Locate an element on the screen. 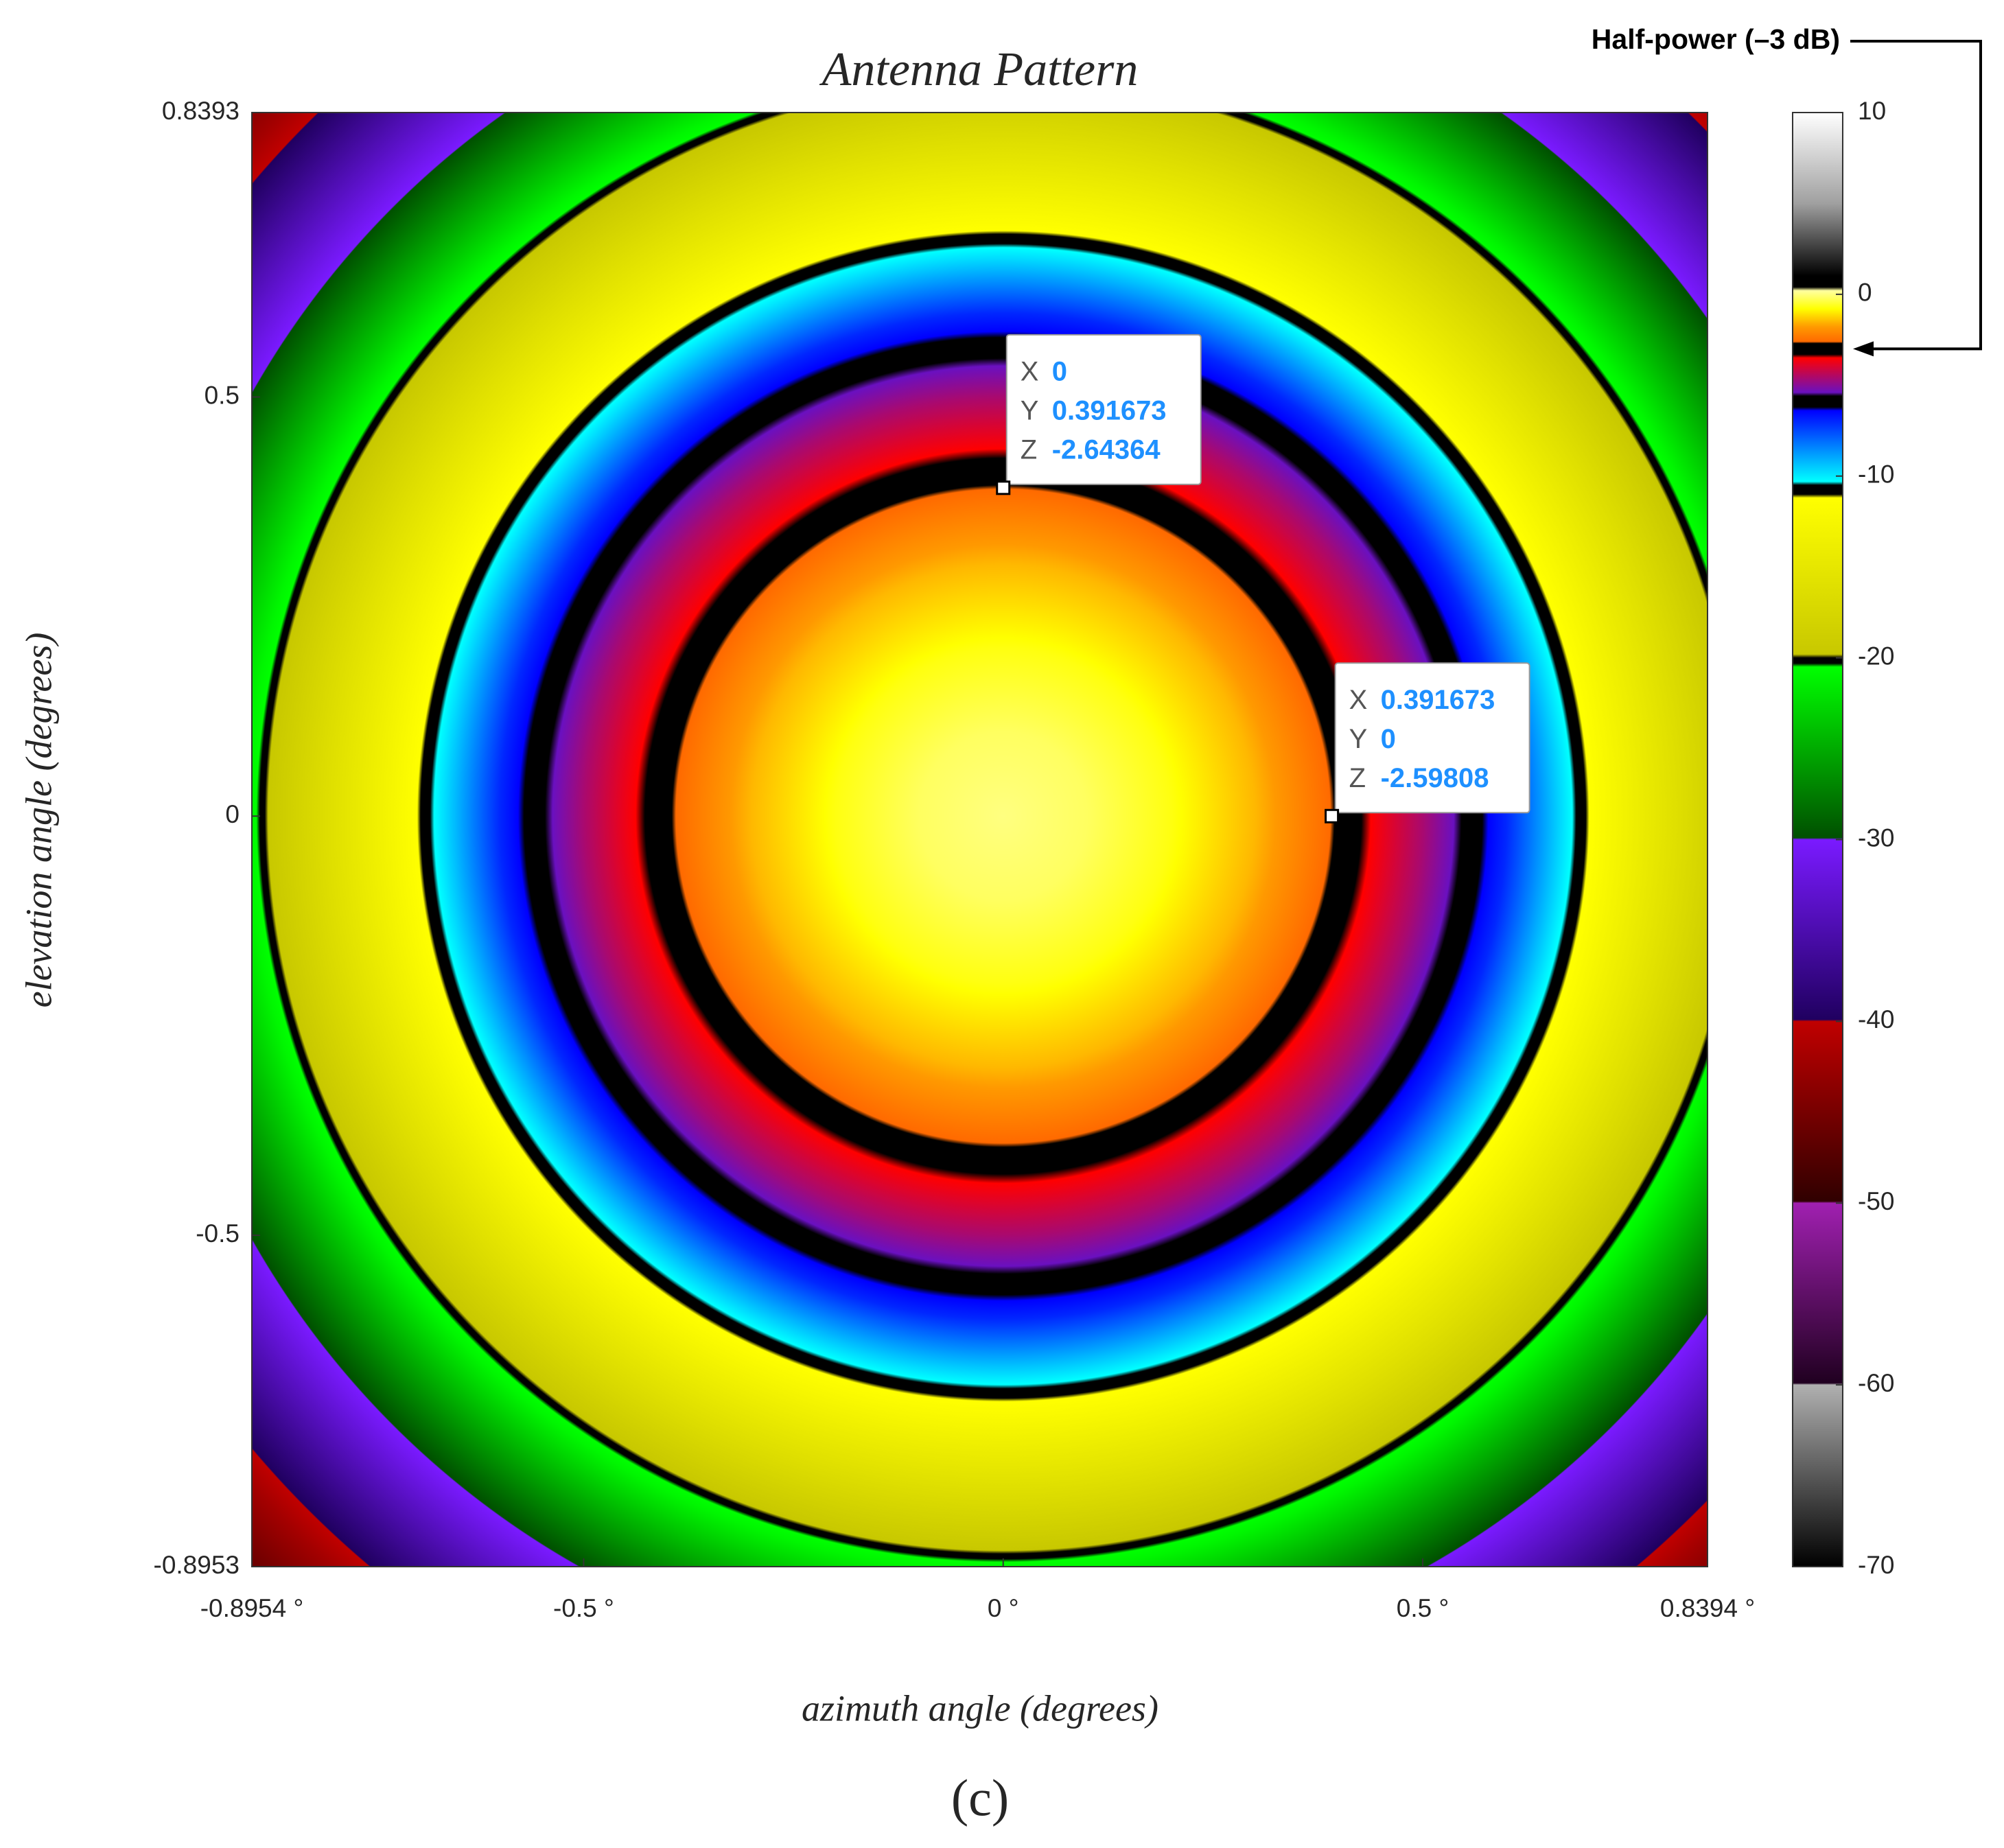 The height and width of the screenshot is (1848, 2004). colorbar-tick-label: -60 is located at coordinates (1876, 1383).